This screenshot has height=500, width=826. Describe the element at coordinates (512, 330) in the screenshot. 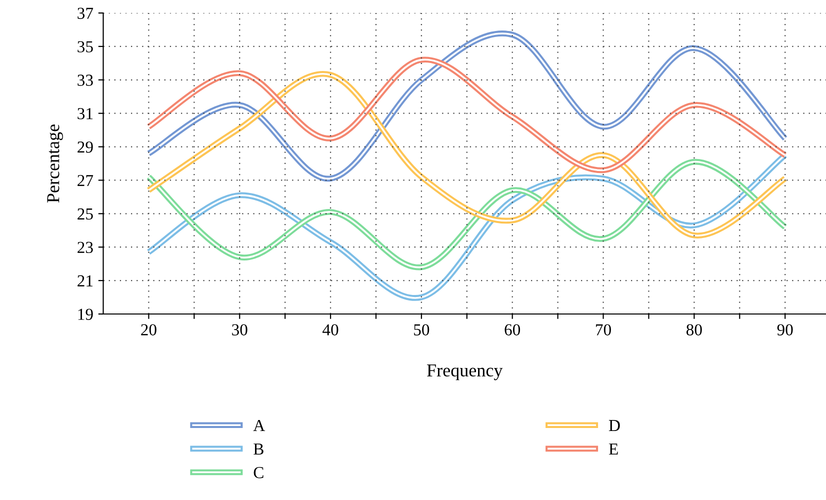

I see `x-tick-label: 60` at that location.